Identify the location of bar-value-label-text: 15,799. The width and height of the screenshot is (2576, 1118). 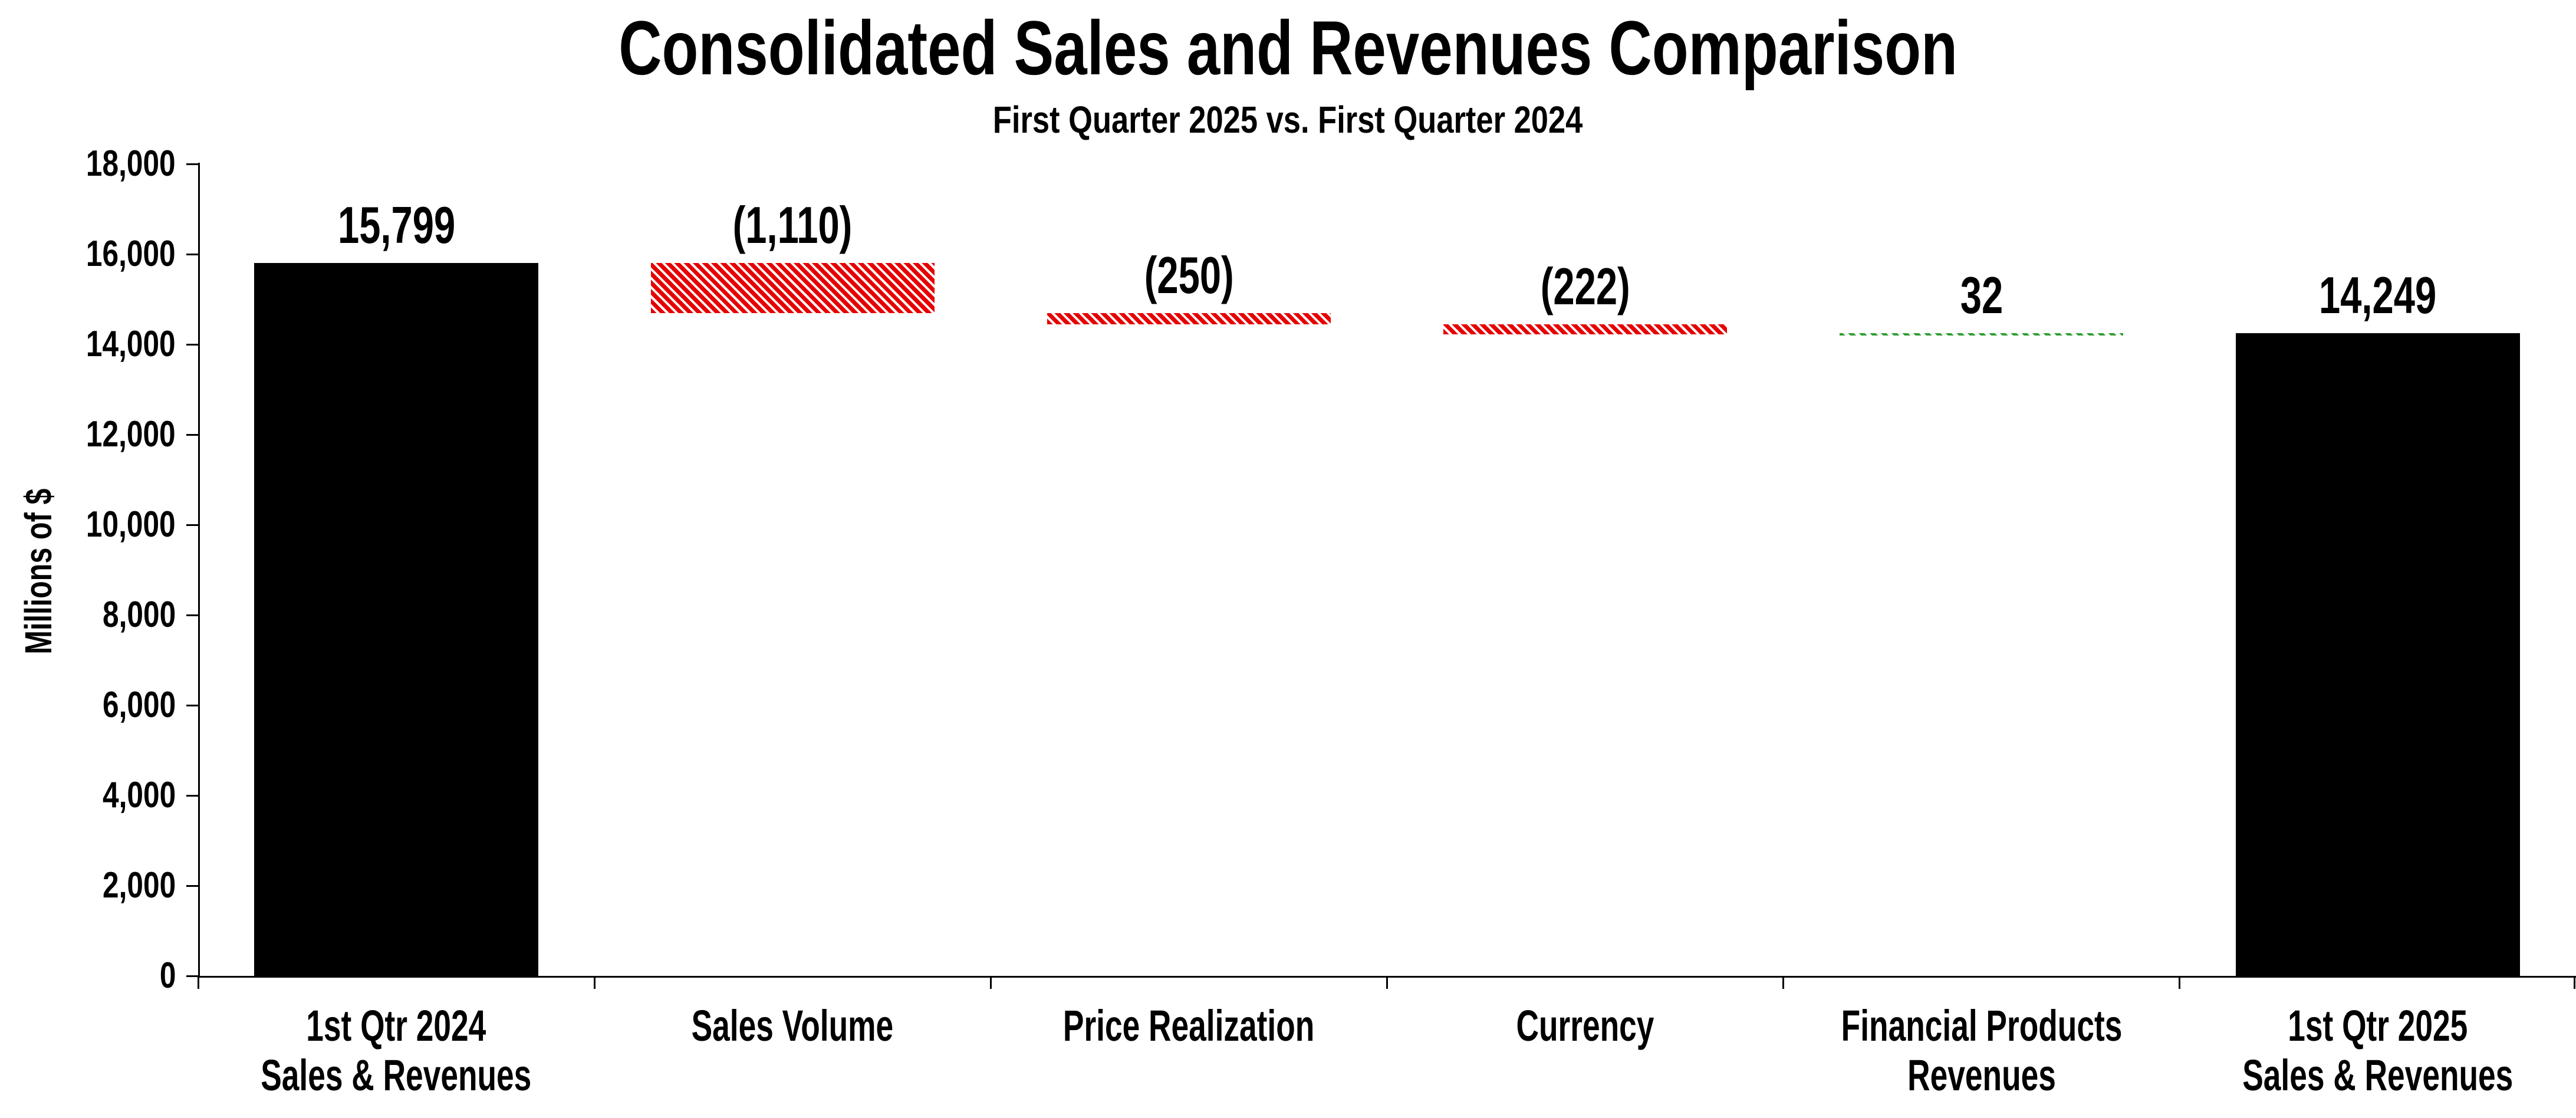
(396, 225).